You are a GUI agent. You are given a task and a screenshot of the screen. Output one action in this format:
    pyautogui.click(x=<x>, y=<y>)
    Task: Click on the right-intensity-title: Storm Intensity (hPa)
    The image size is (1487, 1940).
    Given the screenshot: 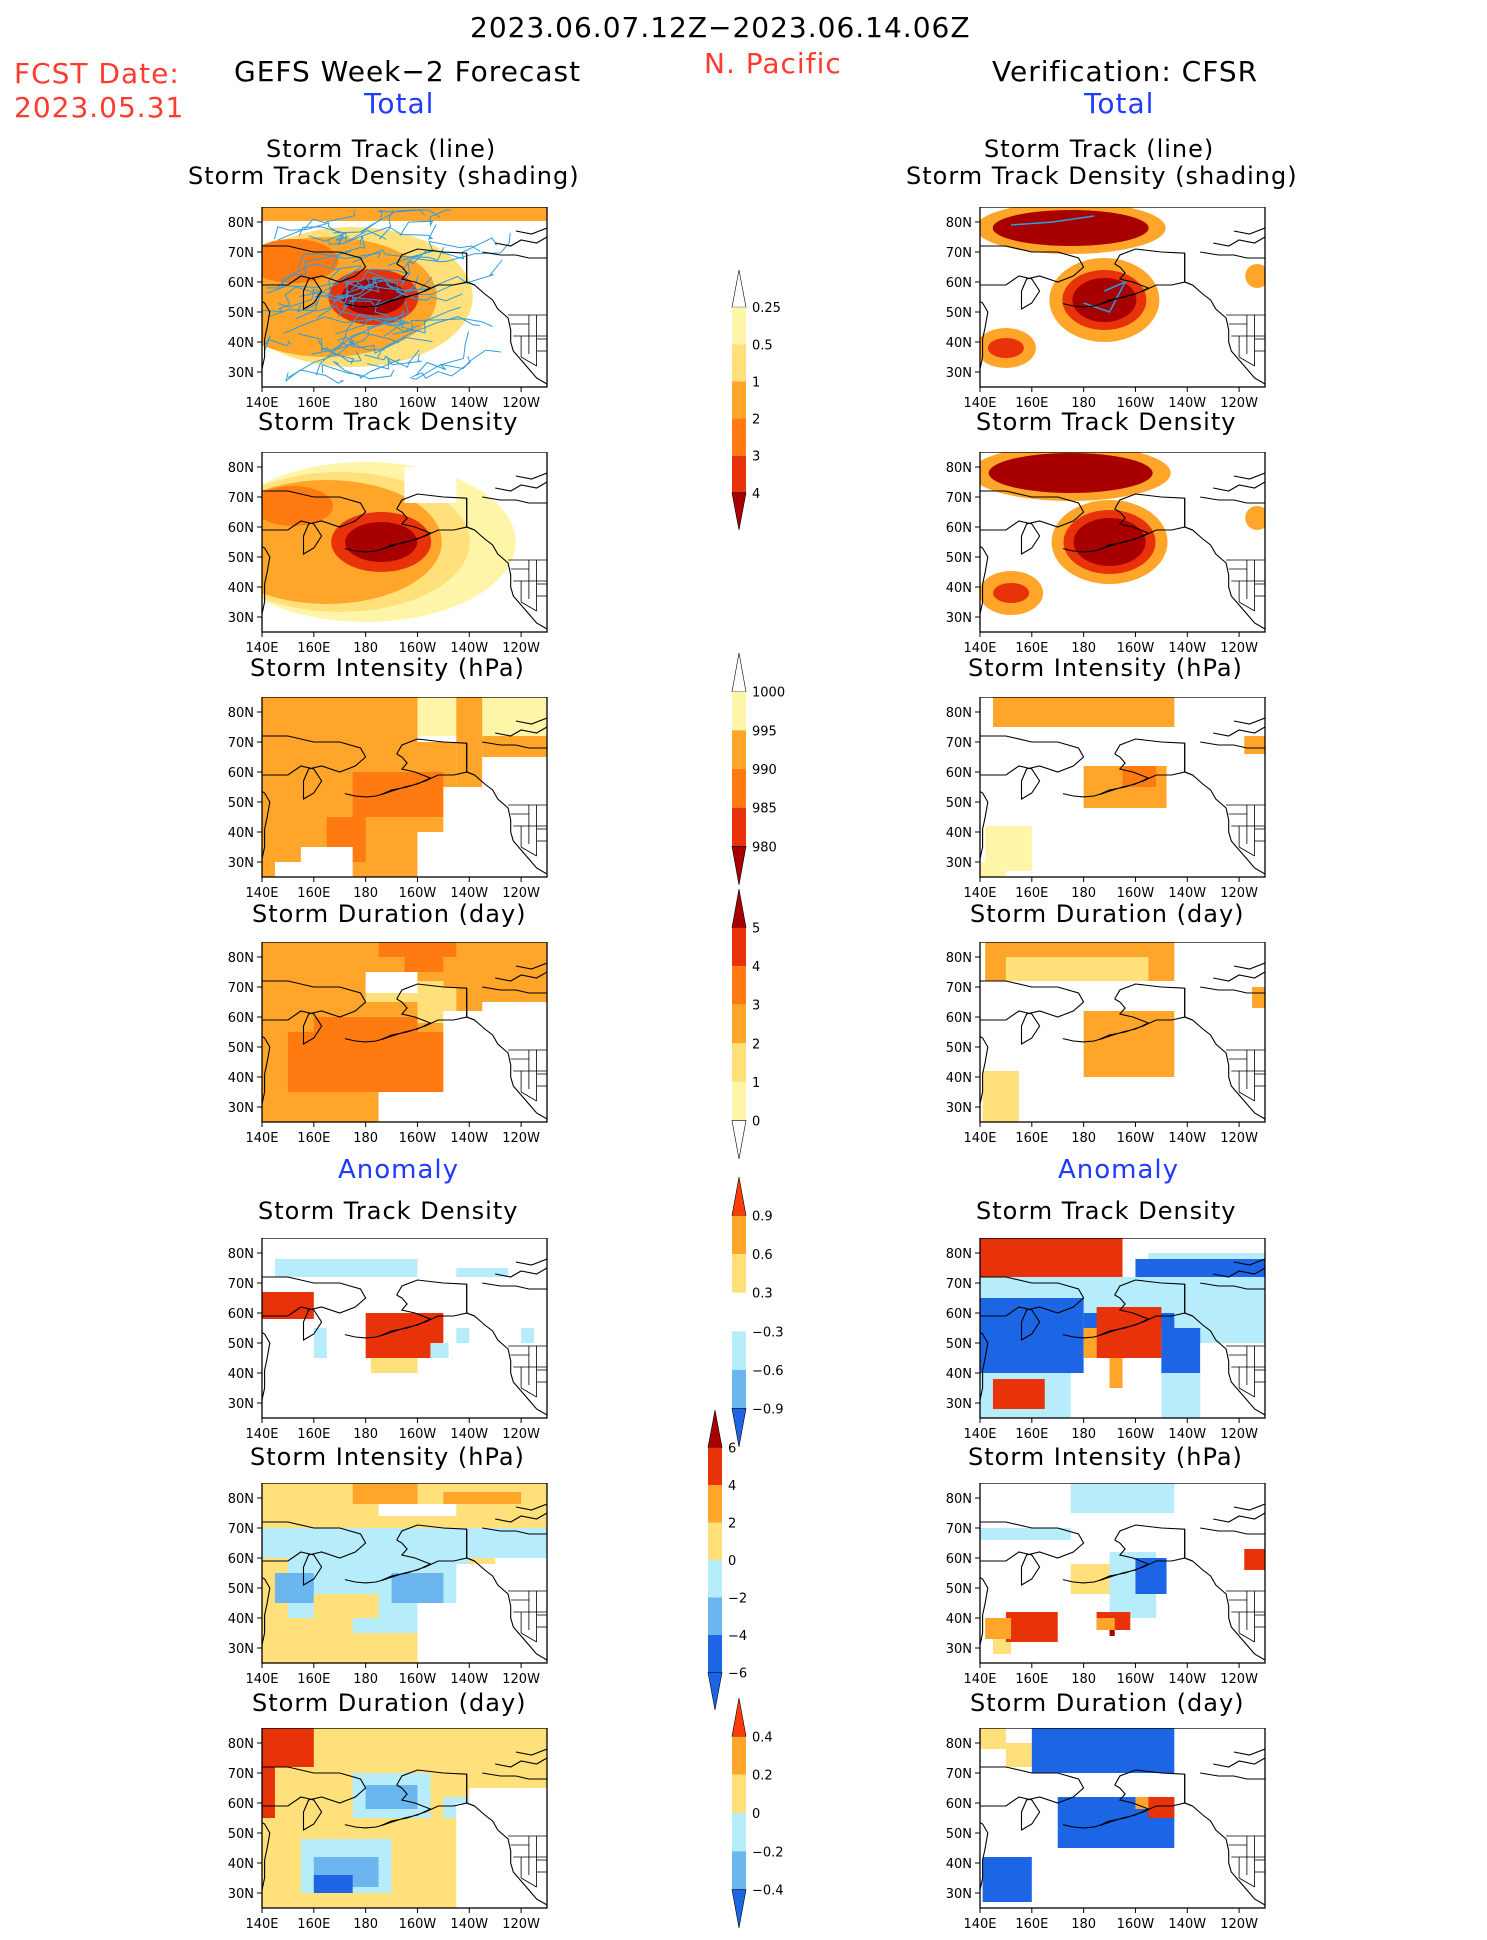 What is the action you would take?
    pyautogui.click(x=1105, y=668)
    